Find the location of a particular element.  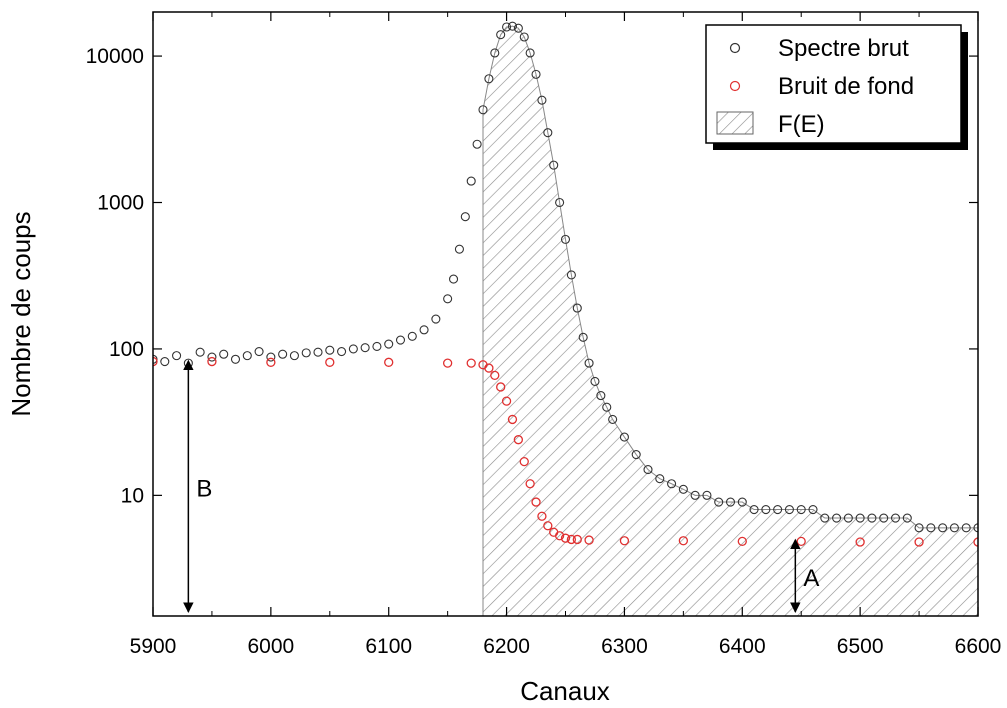

x-tick-label: 6500 is located at coordinates (860, 646).